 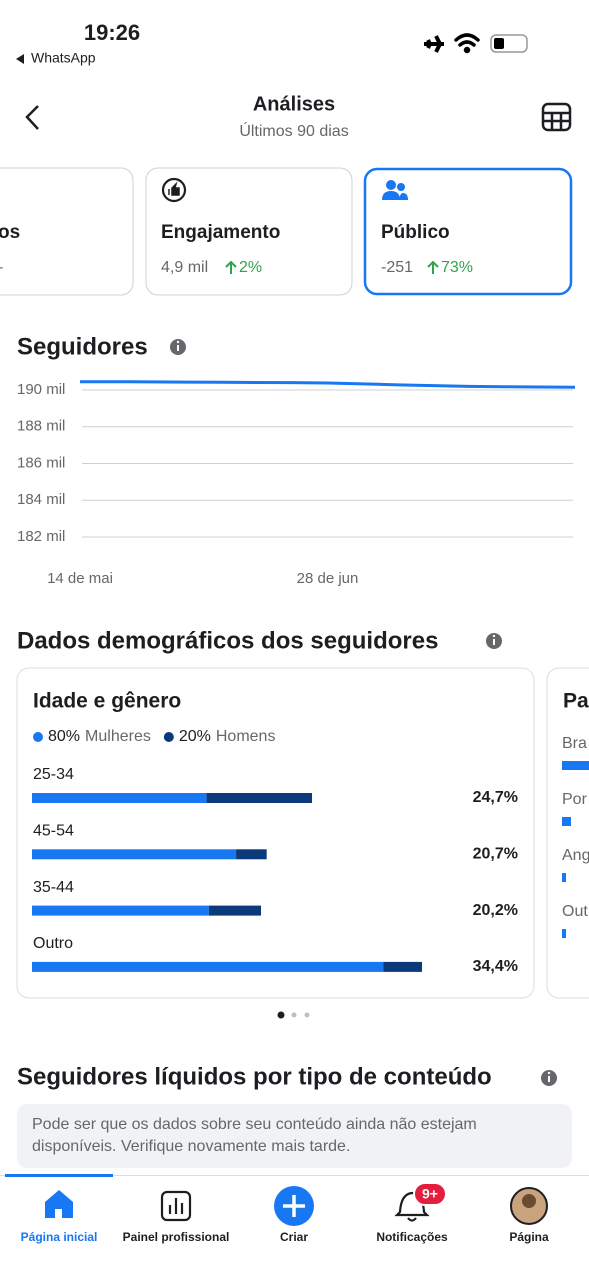 I want to click on tab-label: Página, so click(x=529, y=1237).